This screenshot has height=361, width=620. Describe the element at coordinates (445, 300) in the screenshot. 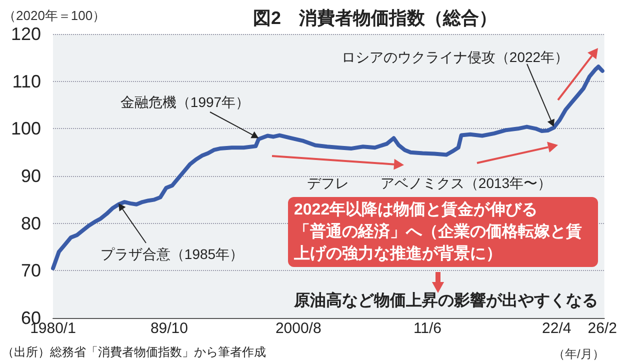

I see `annotation: 原油高など物価上昇の影響が出やすくなる` at that location.